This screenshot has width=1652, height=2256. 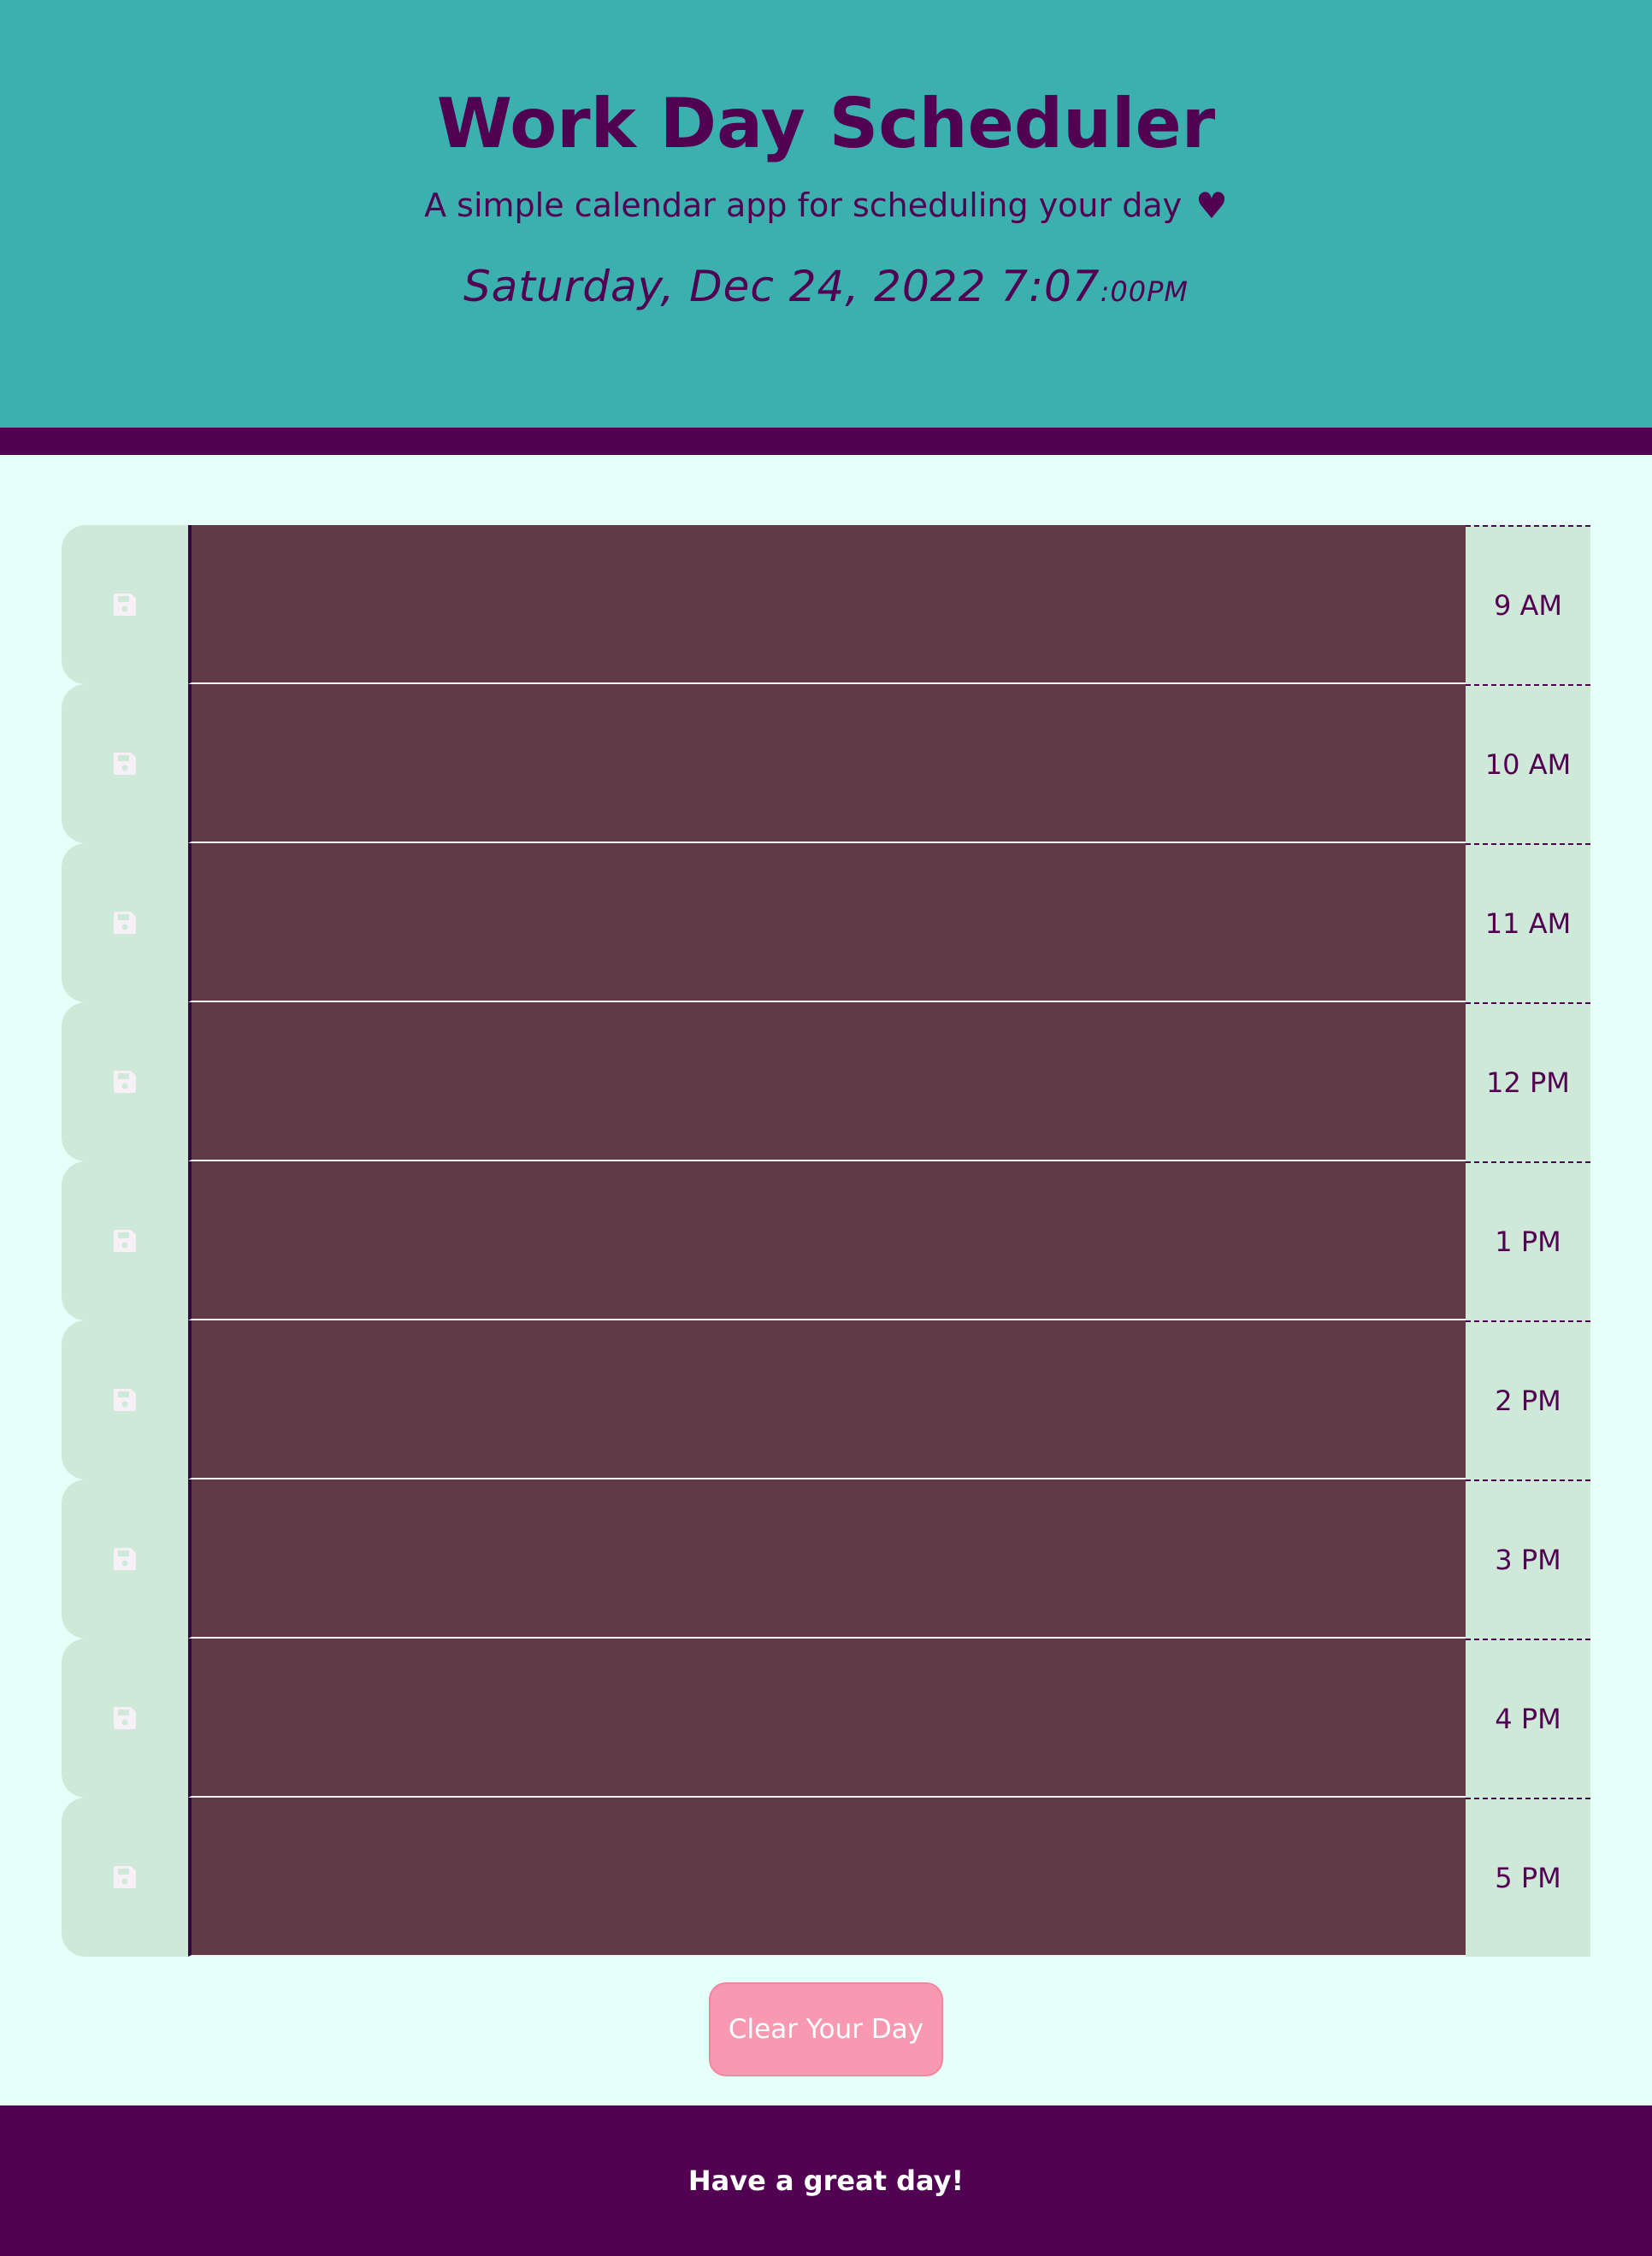 What do you see at coordinates (1528, 1559) in the screenshot?
I see `hour-label: 3 PM` at bounding box center [1528, 1559].